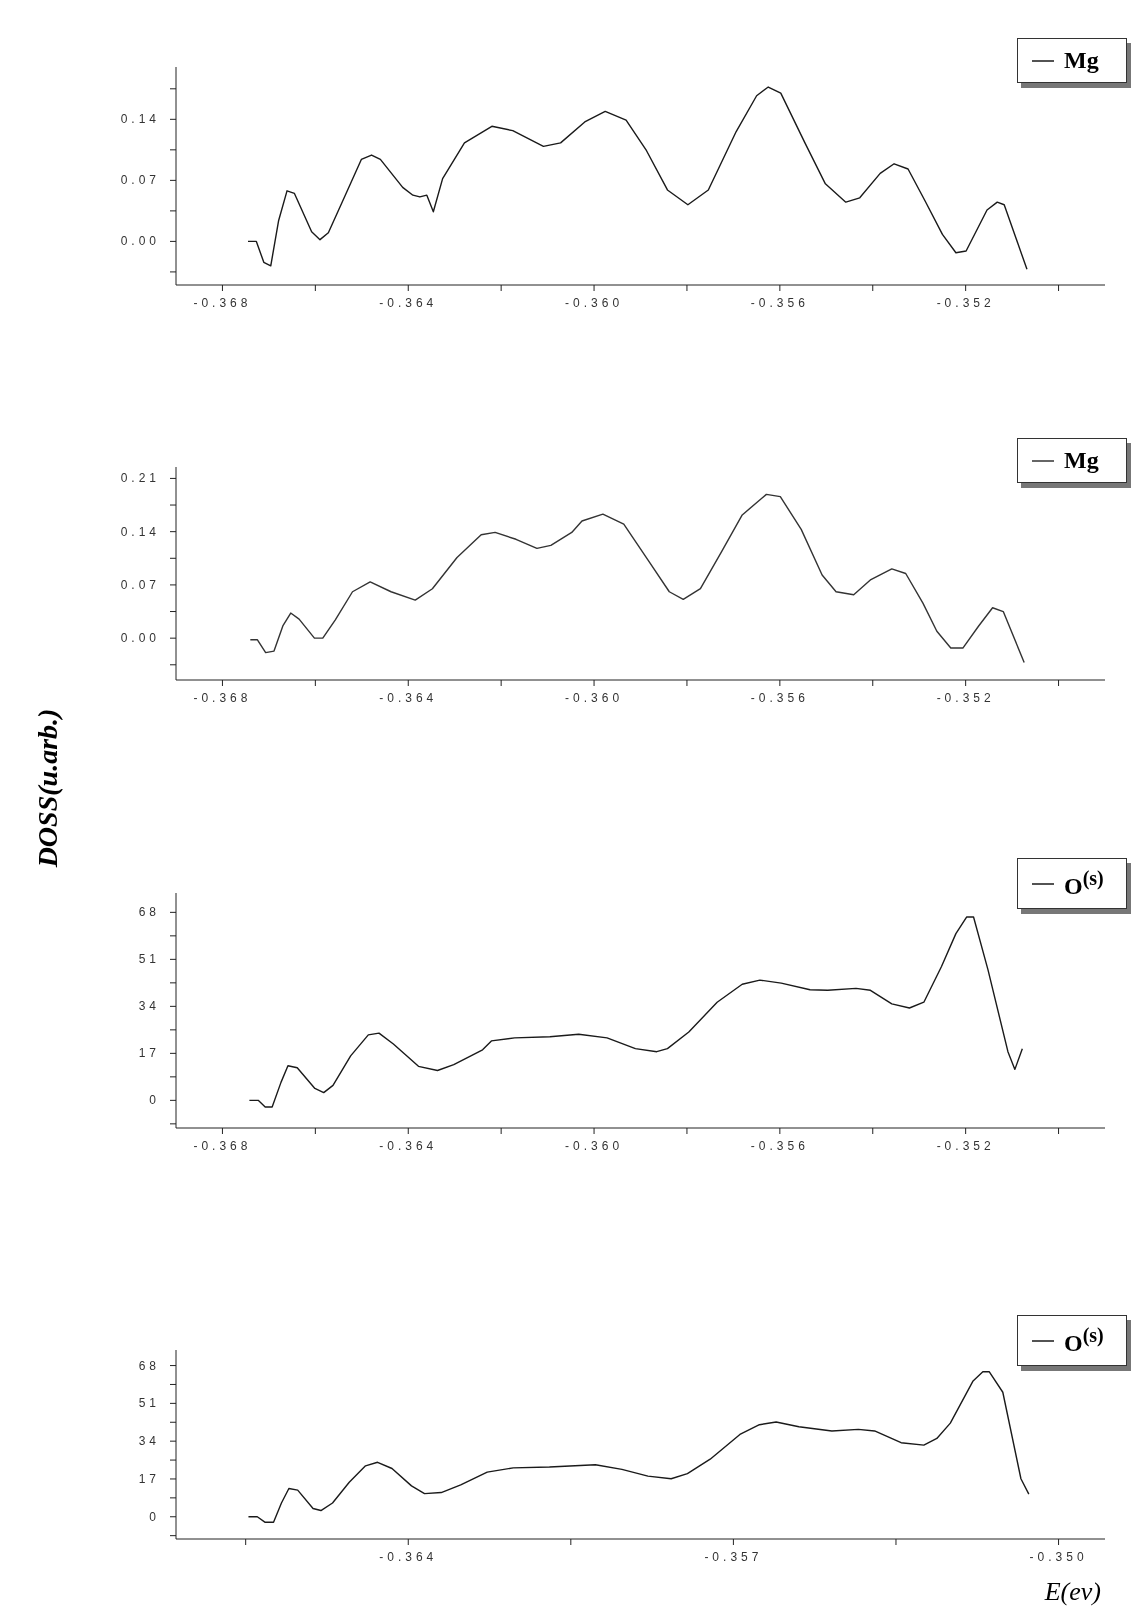 Image resolution: width=1133 pixels, height=1608 pixels. I want to click on y-axis-title: DOSS(u.arb.), so click(48, 788).